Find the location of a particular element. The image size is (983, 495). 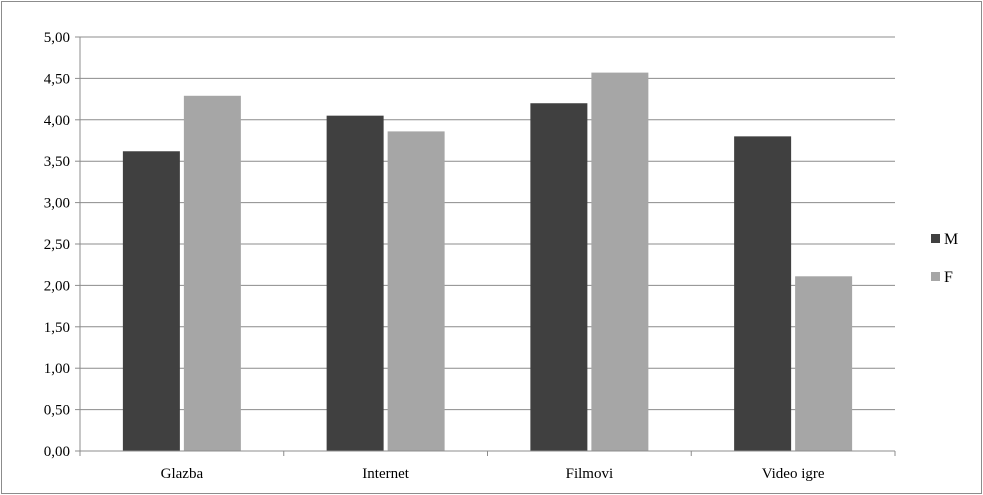

legend-swatch-m is located at coordinates (935, 238).